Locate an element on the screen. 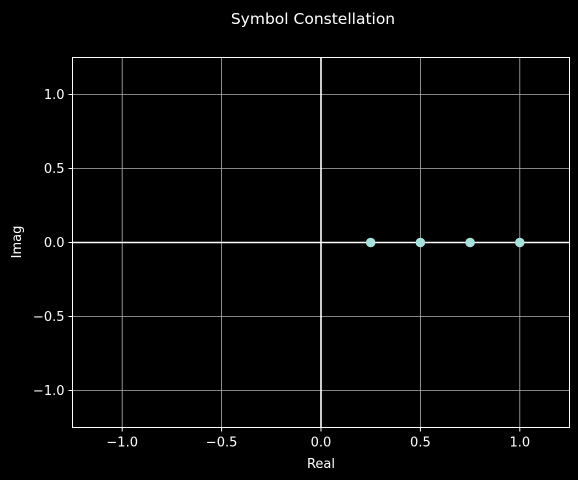  y-tick-label: −1.0 is located at coordinates (49, 391).